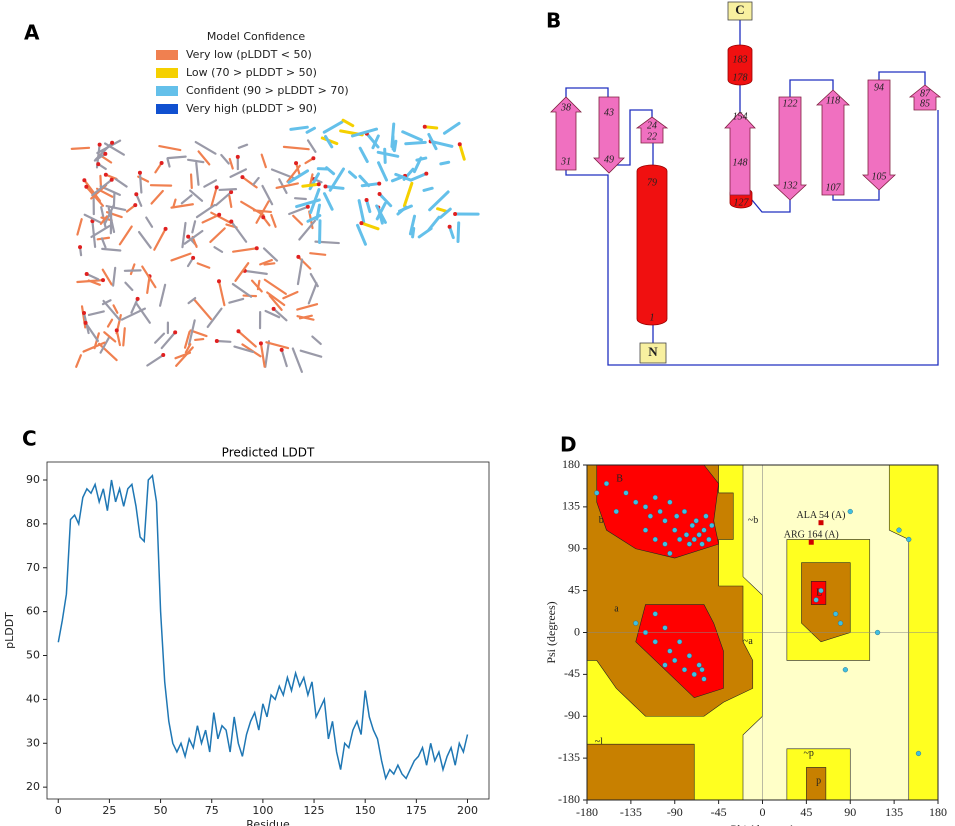 This screenshot has height=826, width=955. I want to click on x-tick-label: 50, so click(161, 810).